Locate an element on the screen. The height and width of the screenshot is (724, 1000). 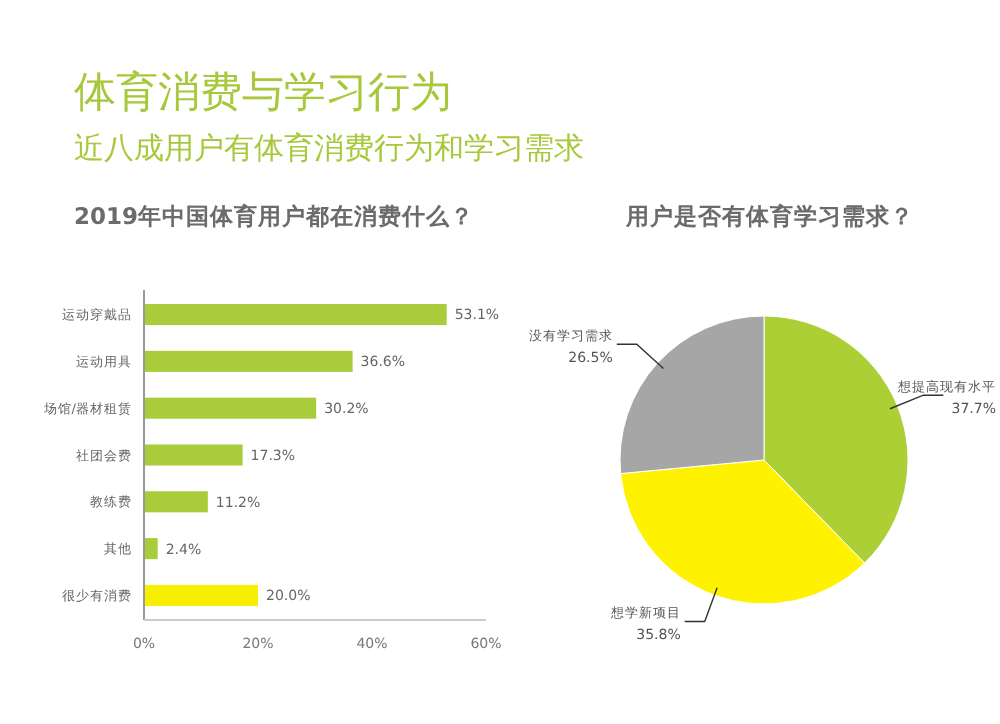
chart-title: 用户是否有体育学习需求？ is located at coordinates (769, 216).